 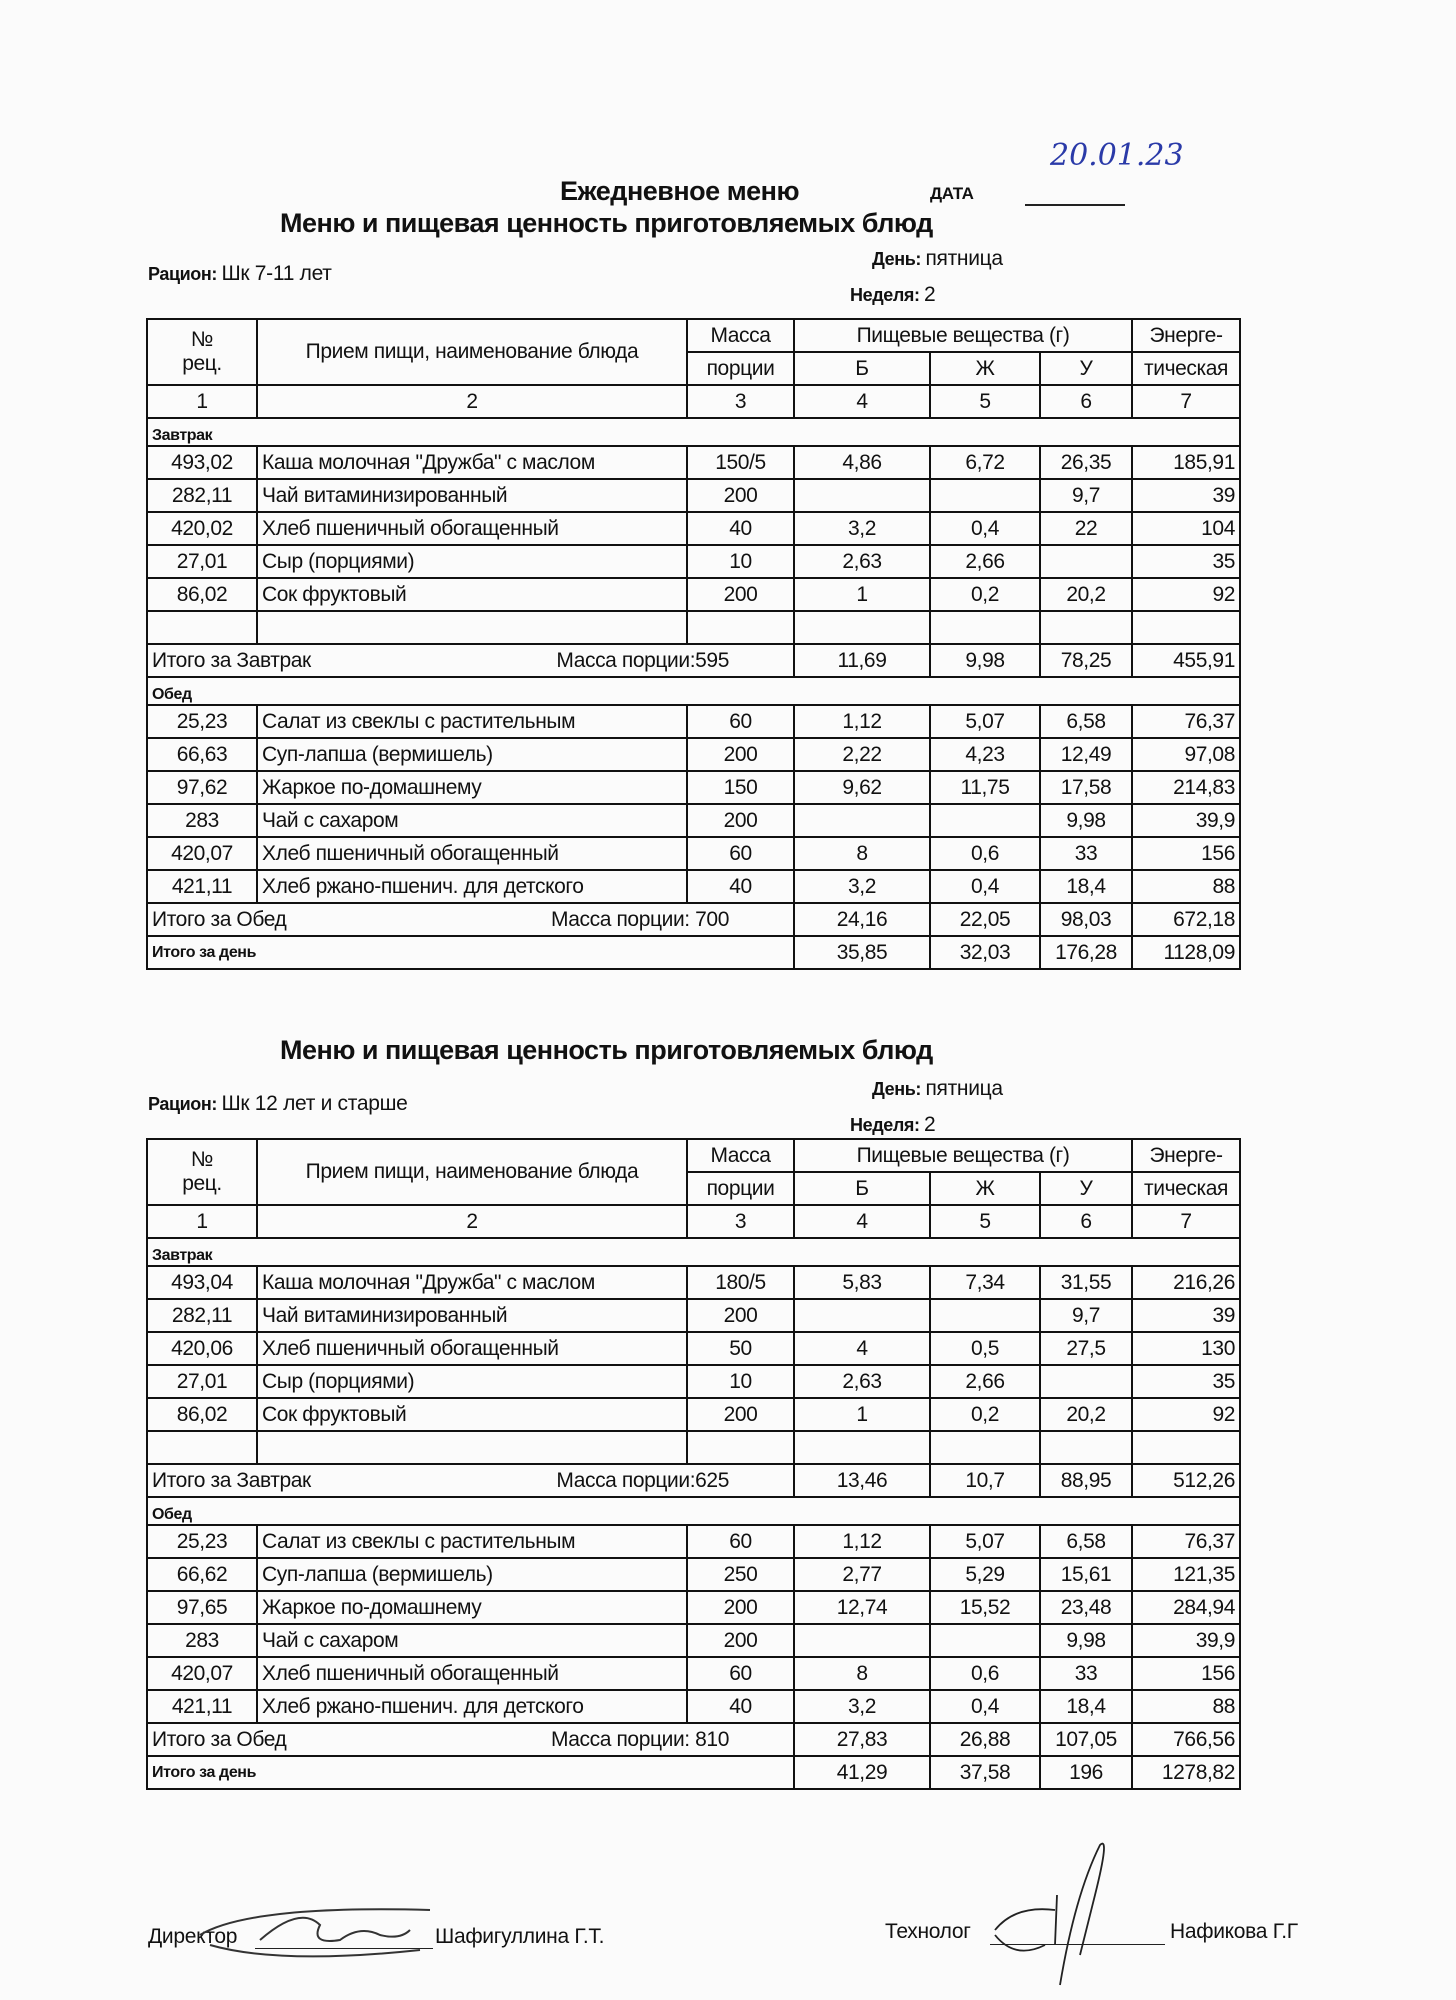 I want to click on cell: 121,35, so click(x=1186, y=1574).